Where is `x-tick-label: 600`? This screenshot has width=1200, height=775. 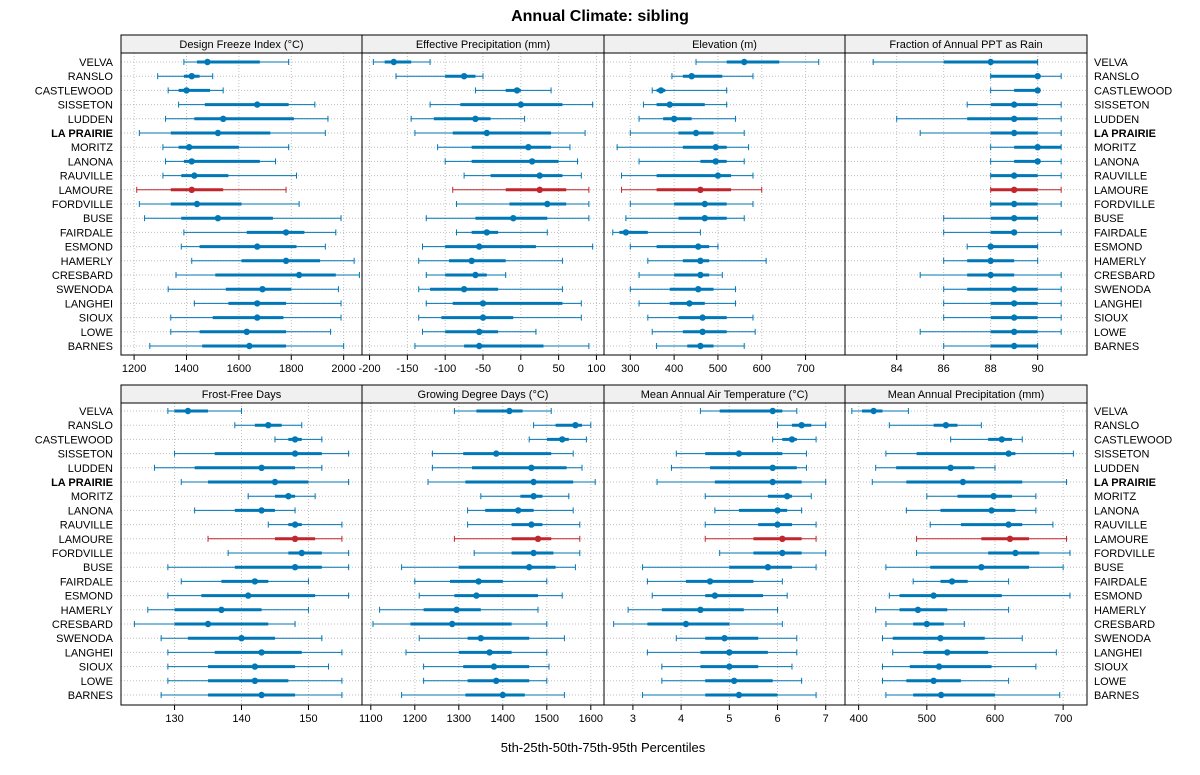
x-tick-label: 600 is located at coordinates (762, 369).